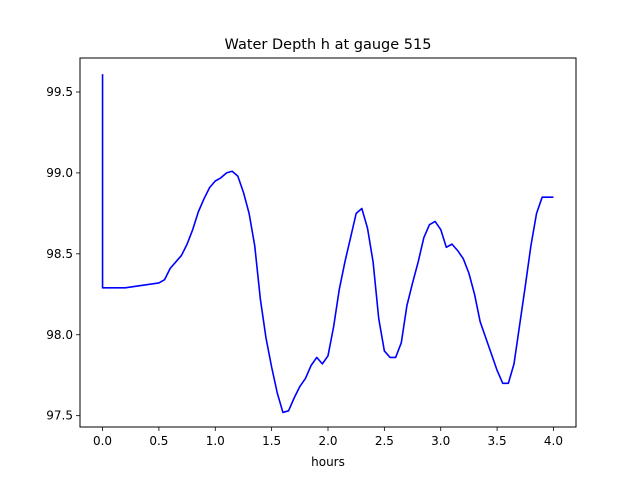 This screenshot has width=640, height=480. What do you see at coordinates (59, 254) in the screenshot?
I see `y-tick-label: 98.5` at bounding box center [59, 254].